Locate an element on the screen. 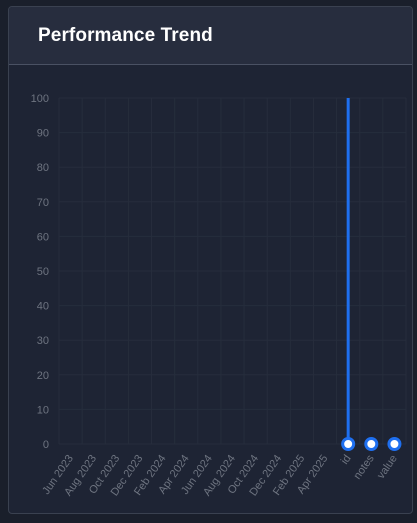  y-tick-label: 30 is located at coordinates (43, 341).